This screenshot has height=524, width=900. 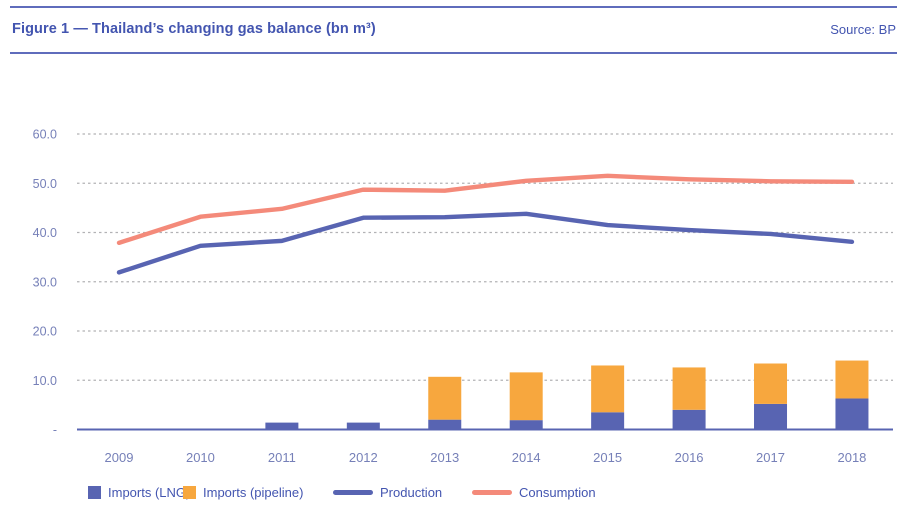 What do you see at coordinates (149, 492) in the screenshot?
I see `legend-label: Imports (LNG)` at bounding box center [149, 492].